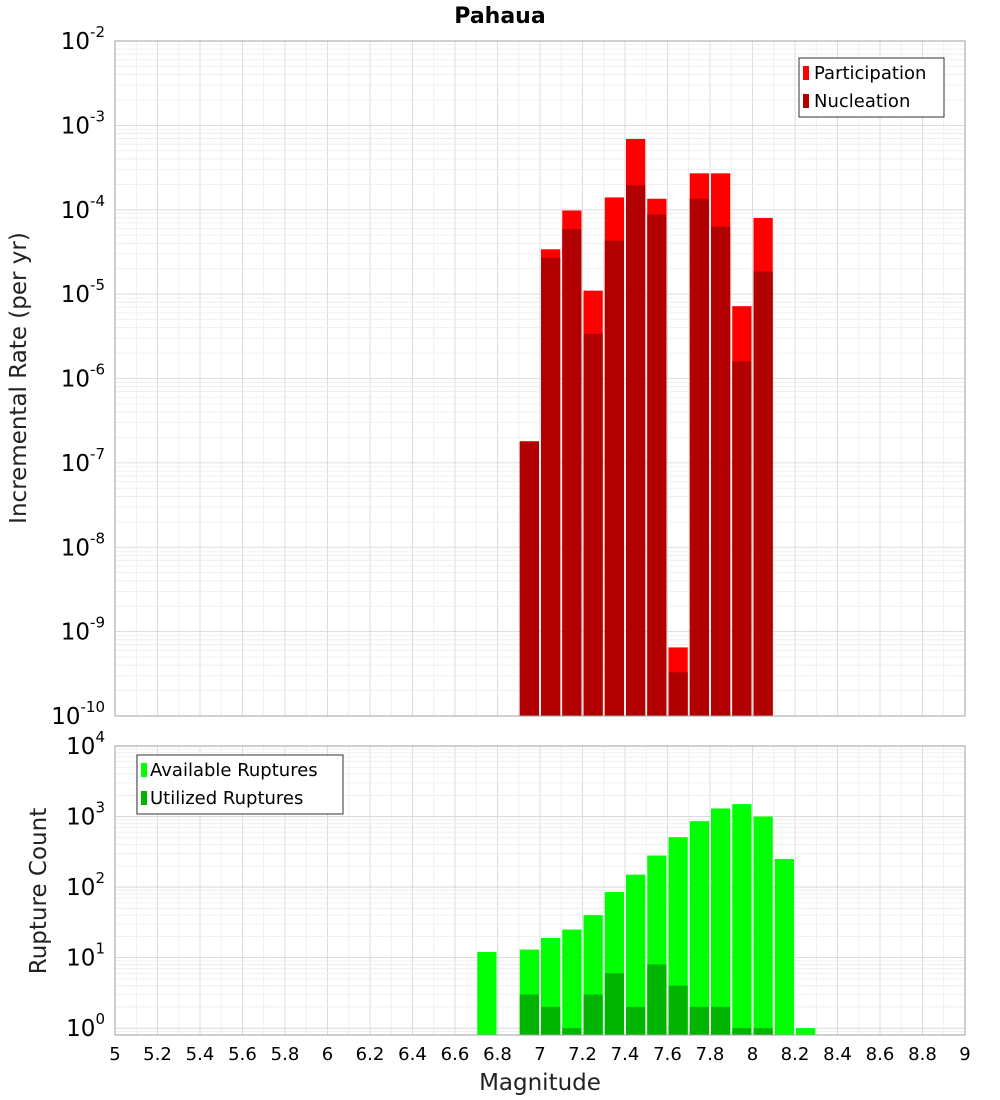  Describe the element at coordinates (85, 815) in the screenshot. I see `bottom-y-tick-label: 10³` at that location.